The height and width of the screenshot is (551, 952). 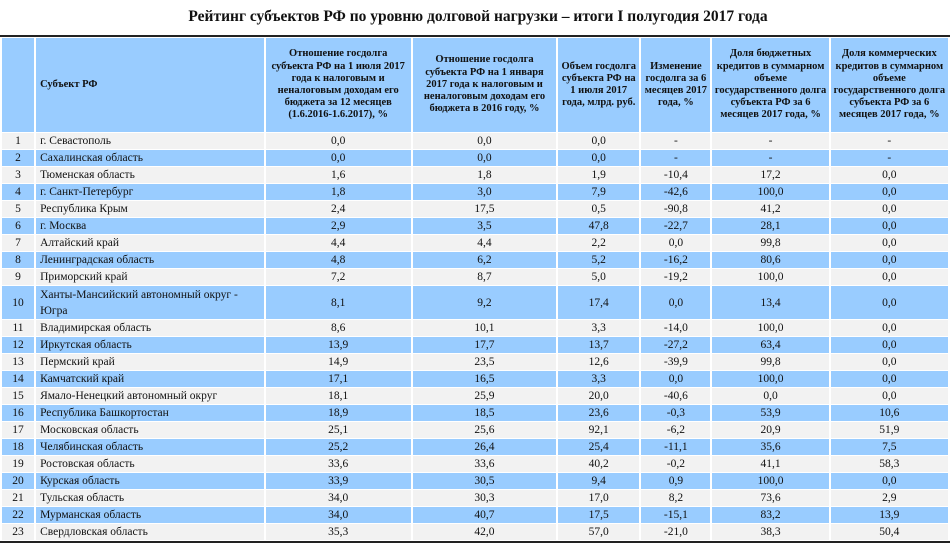 I want to click on cell-debt-ratio-january: 23,5, so click(x=484, y=362).